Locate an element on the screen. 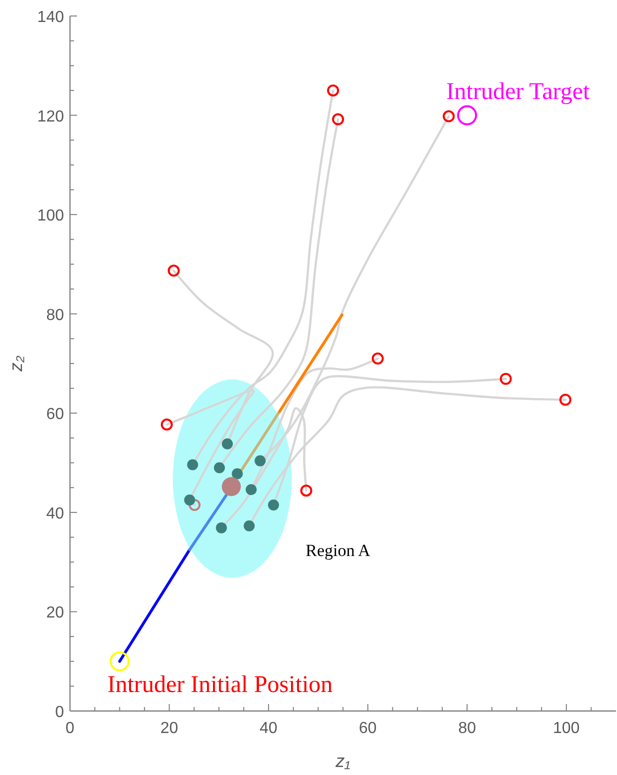 This screenshot has height=775, width=617. x-tick-label: 40 is located at coordinates (269, 728).